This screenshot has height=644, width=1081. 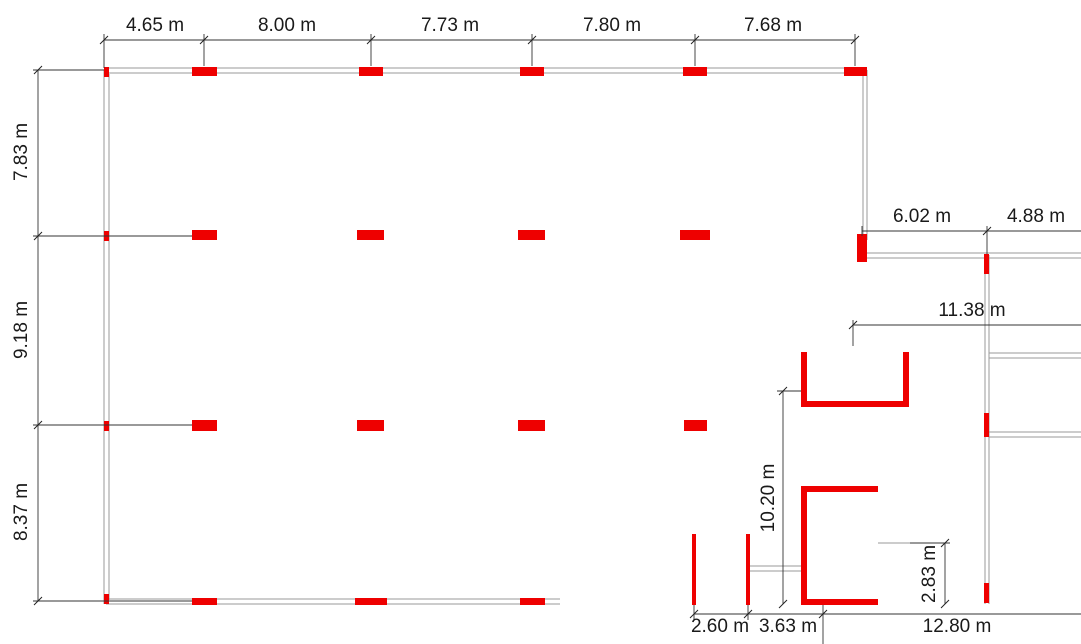 What do you see at coordinates (768, 498) in the screenshot?
I see `dim-vertical-span: 10.20 m` at bounding box center [768, 498].